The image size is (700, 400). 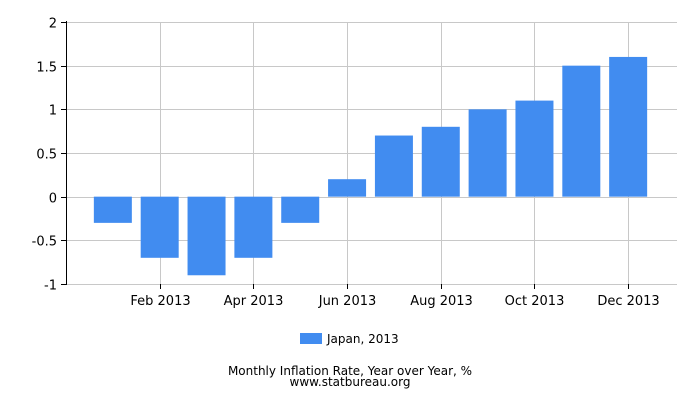 I want to click on x-tick-label: Dec 2013, so click(x=628, y=301).